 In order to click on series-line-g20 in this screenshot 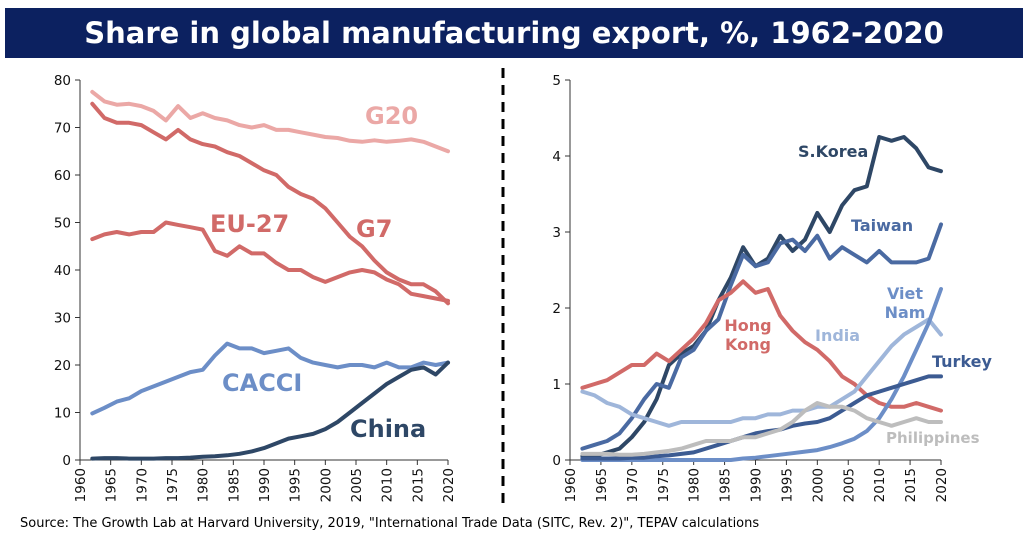, I will do `click(270, 121)`.